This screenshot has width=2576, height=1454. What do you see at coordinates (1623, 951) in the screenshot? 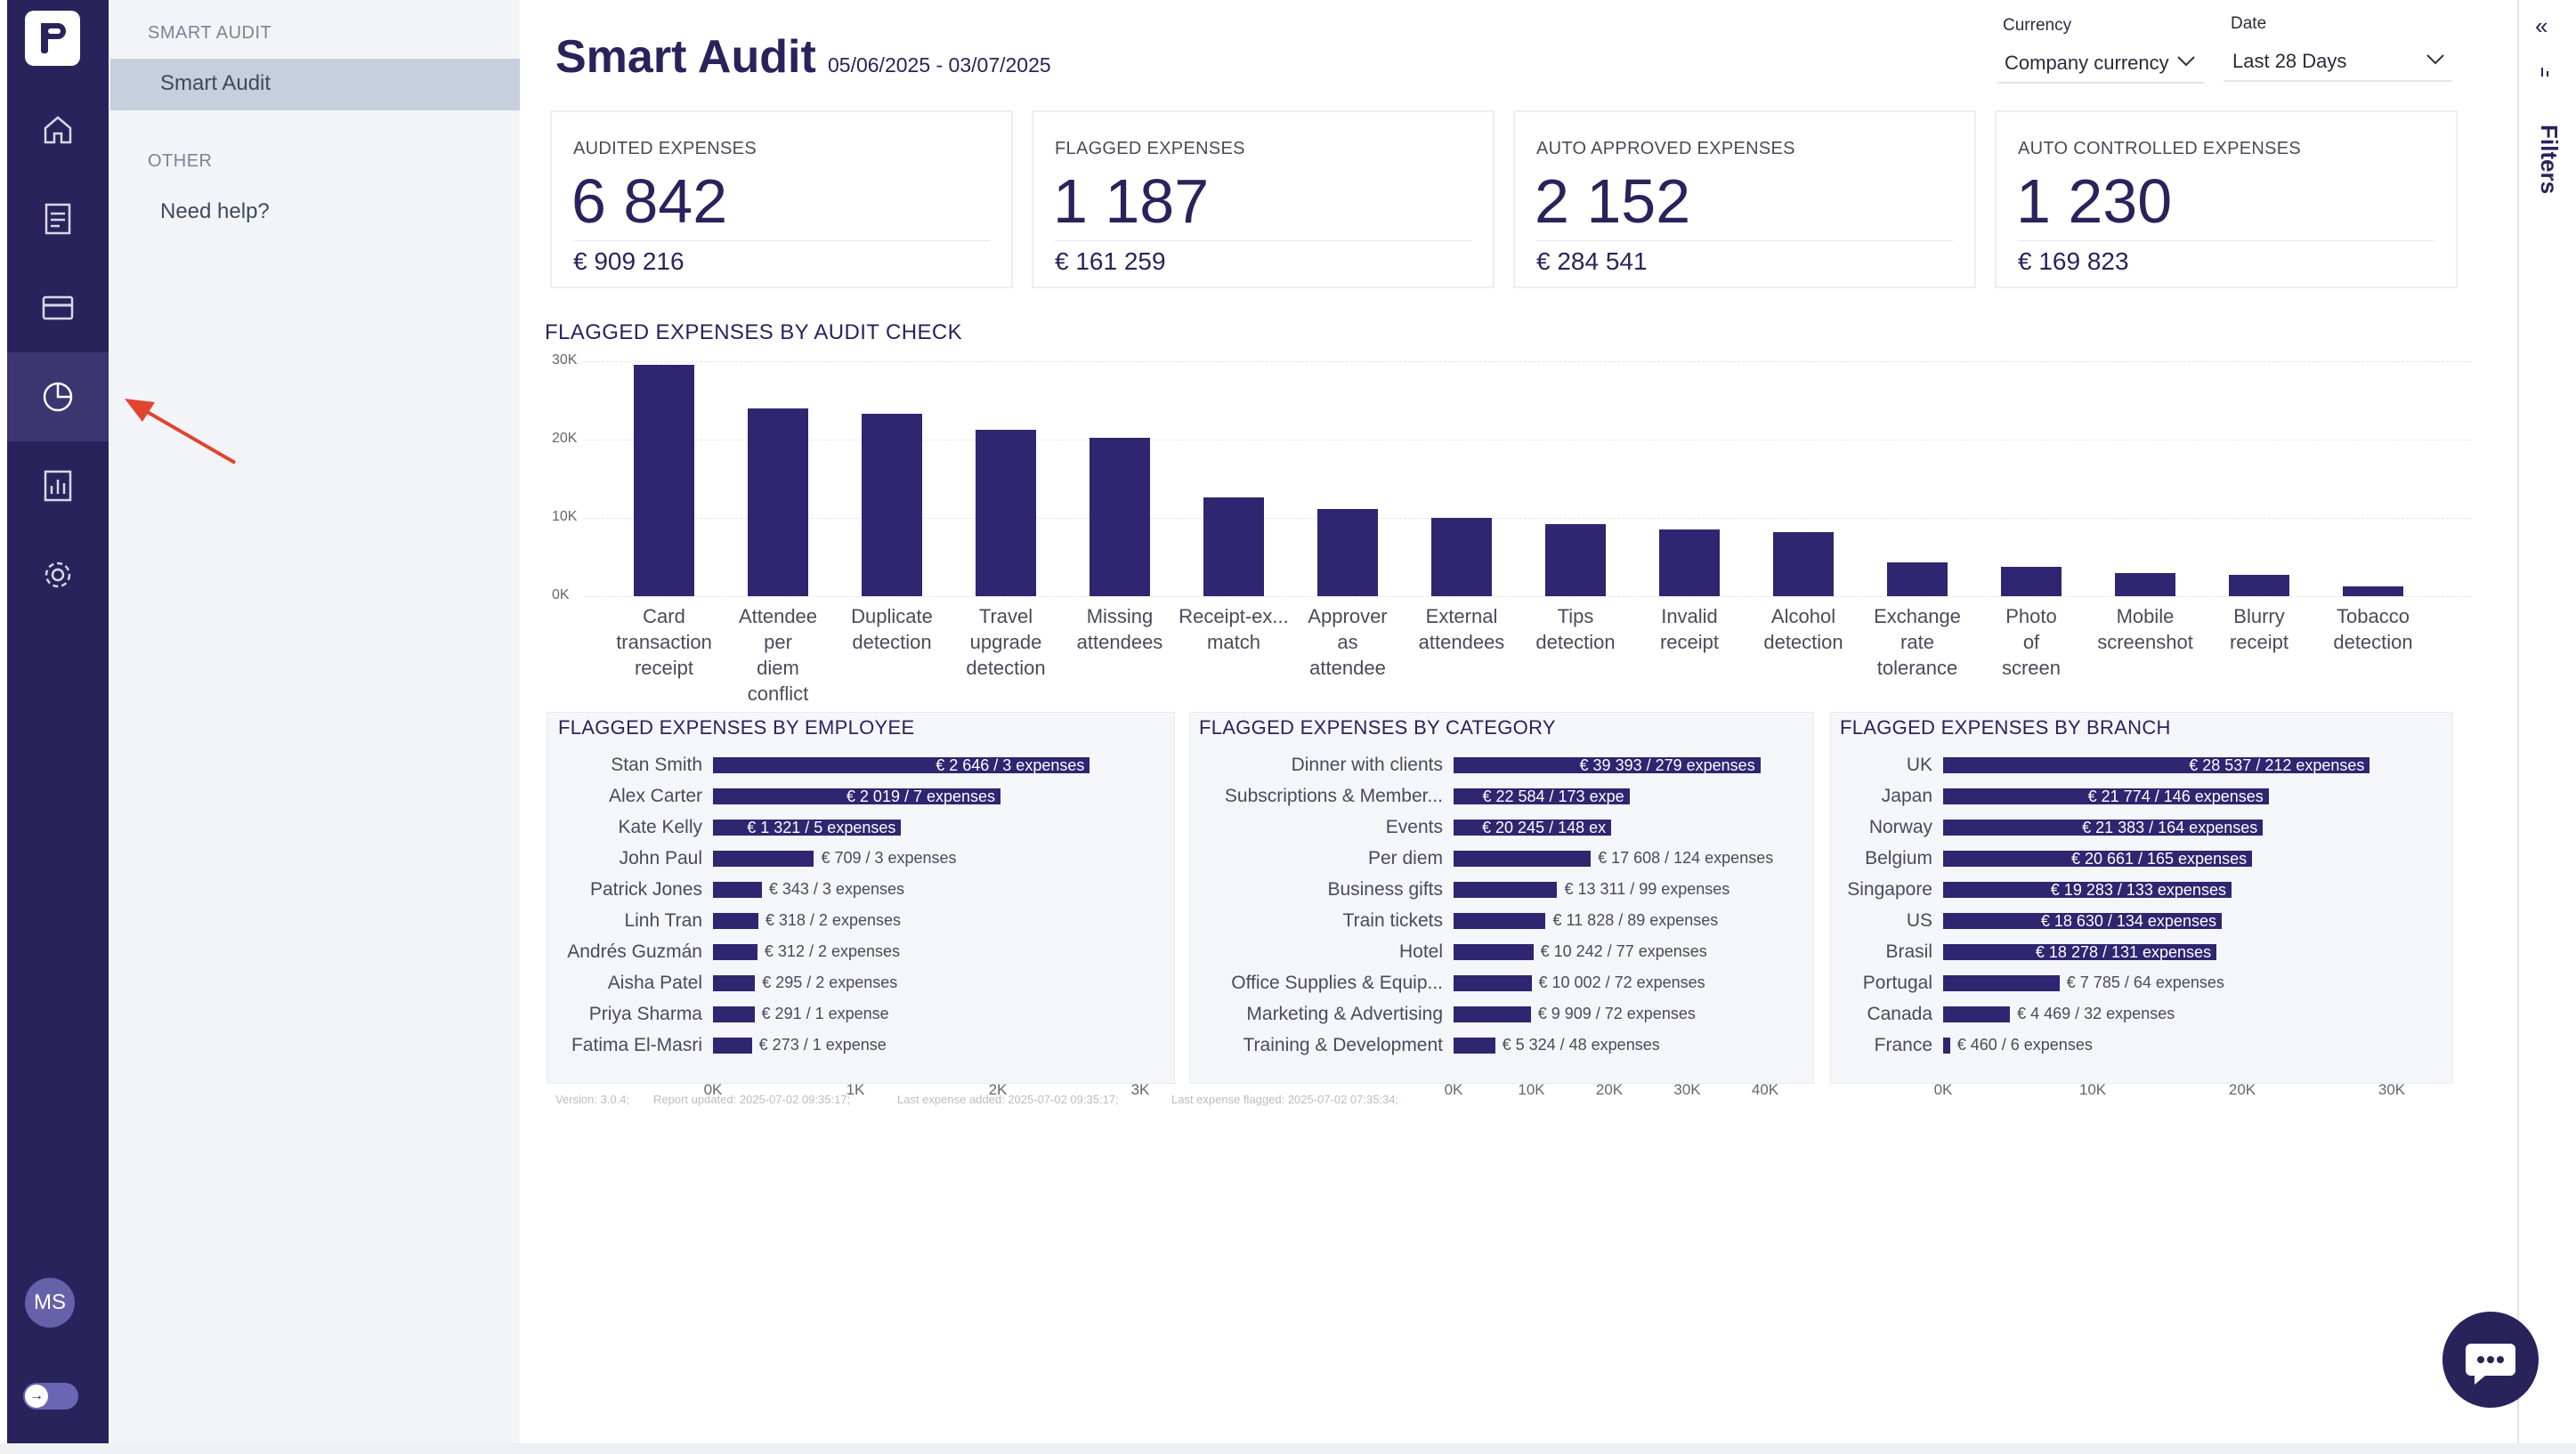
I see `data-label: € 10 242 / 77 expenses` at bounding box center [1623, 951].